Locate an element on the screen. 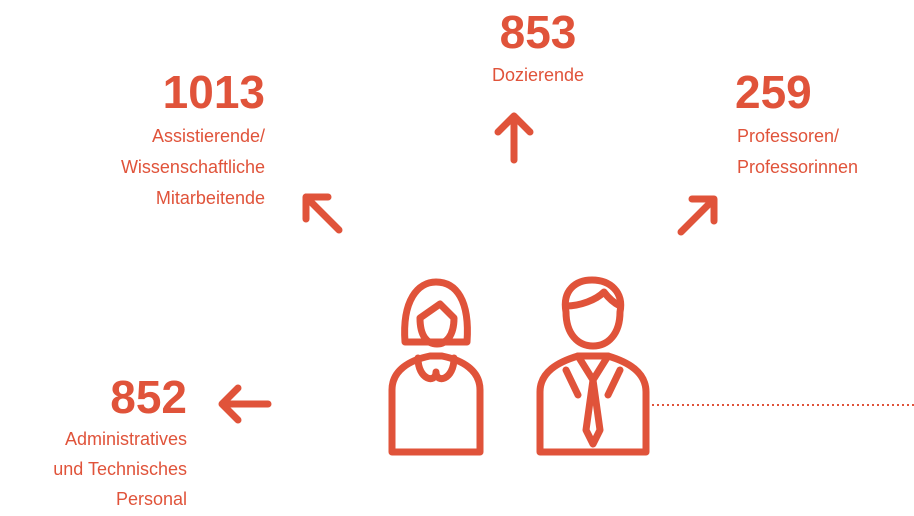  label: und Technisches is located at coordinates (120, 469).